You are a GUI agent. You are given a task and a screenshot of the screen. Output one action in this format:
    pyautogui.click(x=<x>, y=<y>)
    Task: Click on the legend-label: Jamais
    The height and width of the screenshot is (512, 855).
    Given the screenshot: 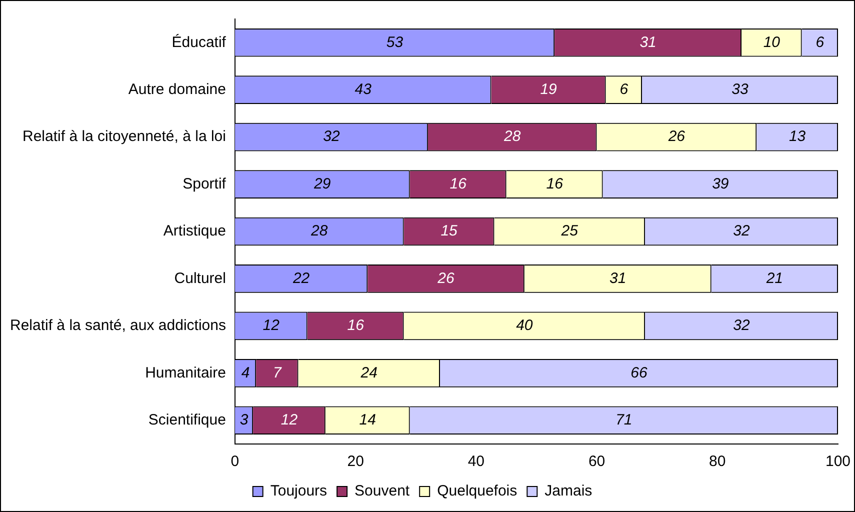 What is the action you would take?
    pyautogui.click(x=568, y=491)
    